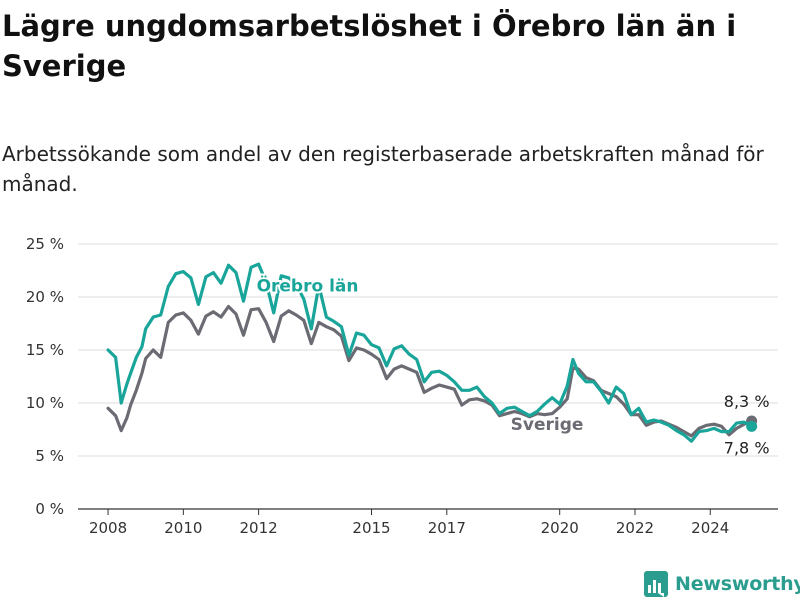  What do you see at coordinates (635, 528) in the screenshot?
I see `x-tick-label: 2022` at bounding box center [635, 528].